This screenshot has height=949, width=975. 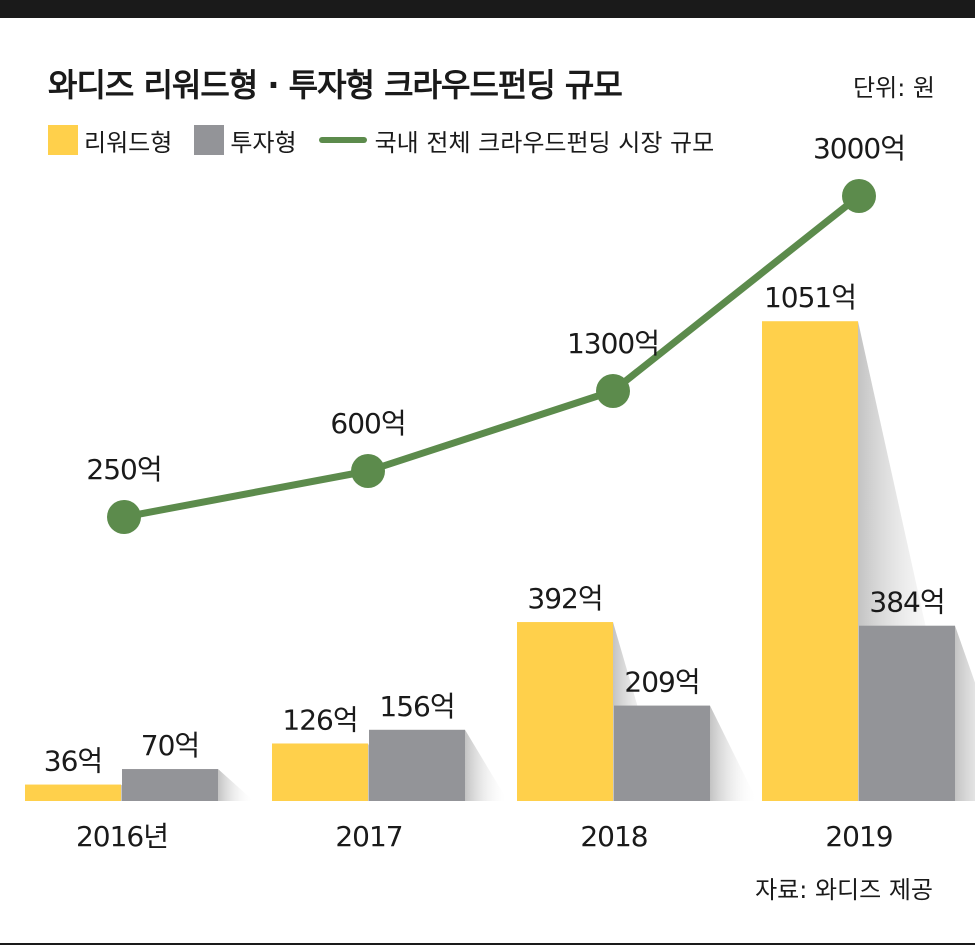 What do you see at coordinates (335, 85) in the screenshot?
I see `chart-title: 와디즈 리워드형 · 투자형 크라우드펀딩 규모` at bounding box center [335, 85].